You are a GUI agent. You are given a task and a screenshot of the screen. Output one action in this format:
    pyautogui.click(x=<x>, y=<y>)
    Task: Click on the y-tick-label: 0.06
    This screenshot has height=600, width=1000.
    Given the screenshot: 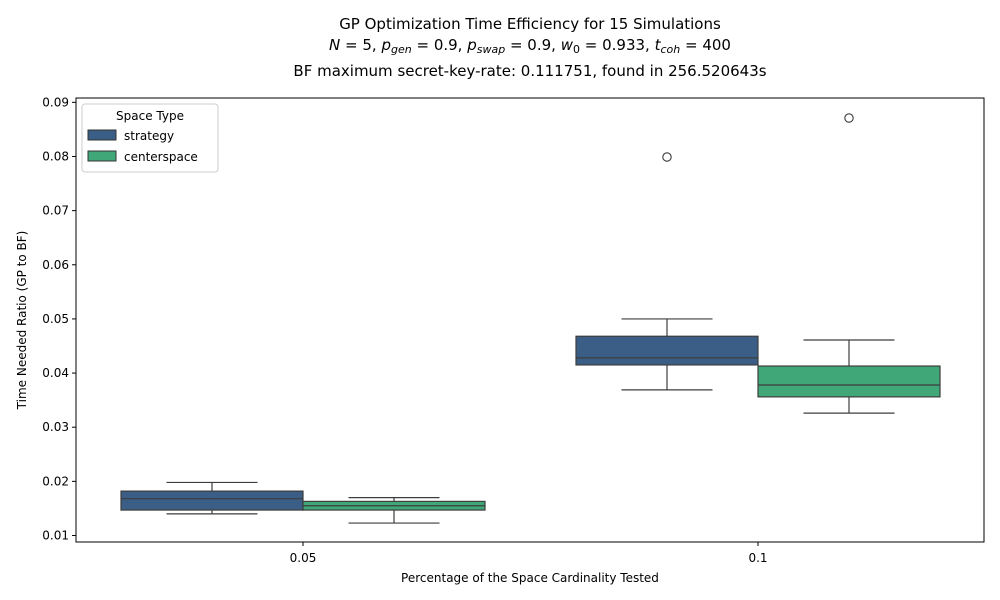 What is the action you would take?
    pyautogui.click(x=55, y=265)
    